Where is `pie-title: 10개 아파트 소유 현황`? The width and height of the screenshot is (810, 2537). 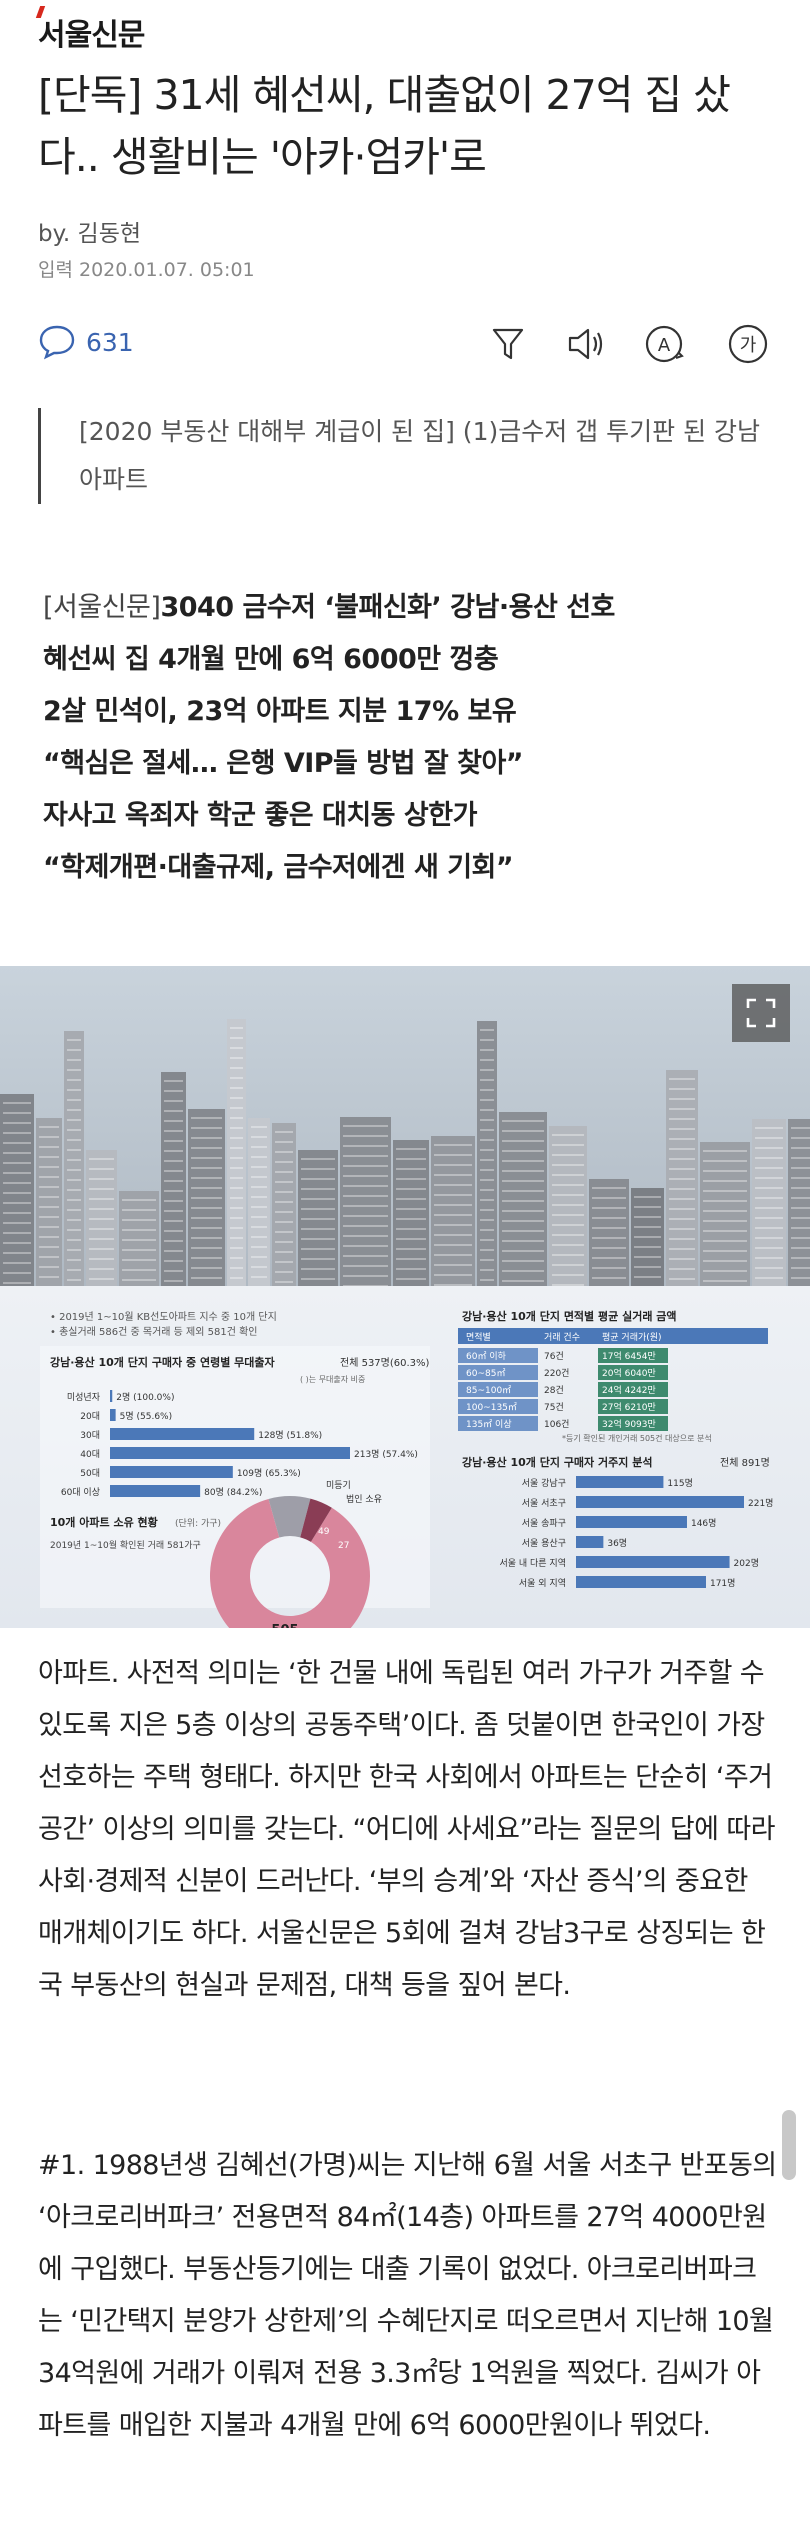
pie-title: 10개 아파트 소유 현황 is located at coordinates (104, 1522).